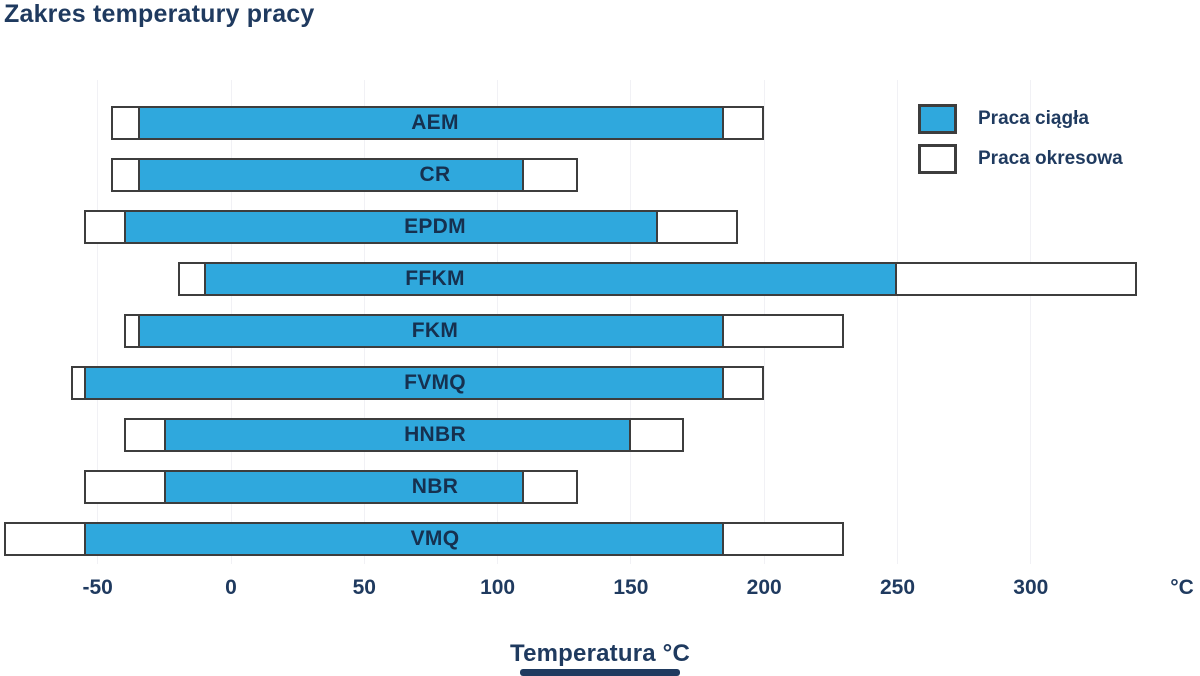 Image resolution: width=1200 pixels, height=676 pixels. What do you see at coordinates (1050, 158) in the screenshot?
I see `legend-label-intermittent: Praca okresowa` at bounding box center [1050, 158].